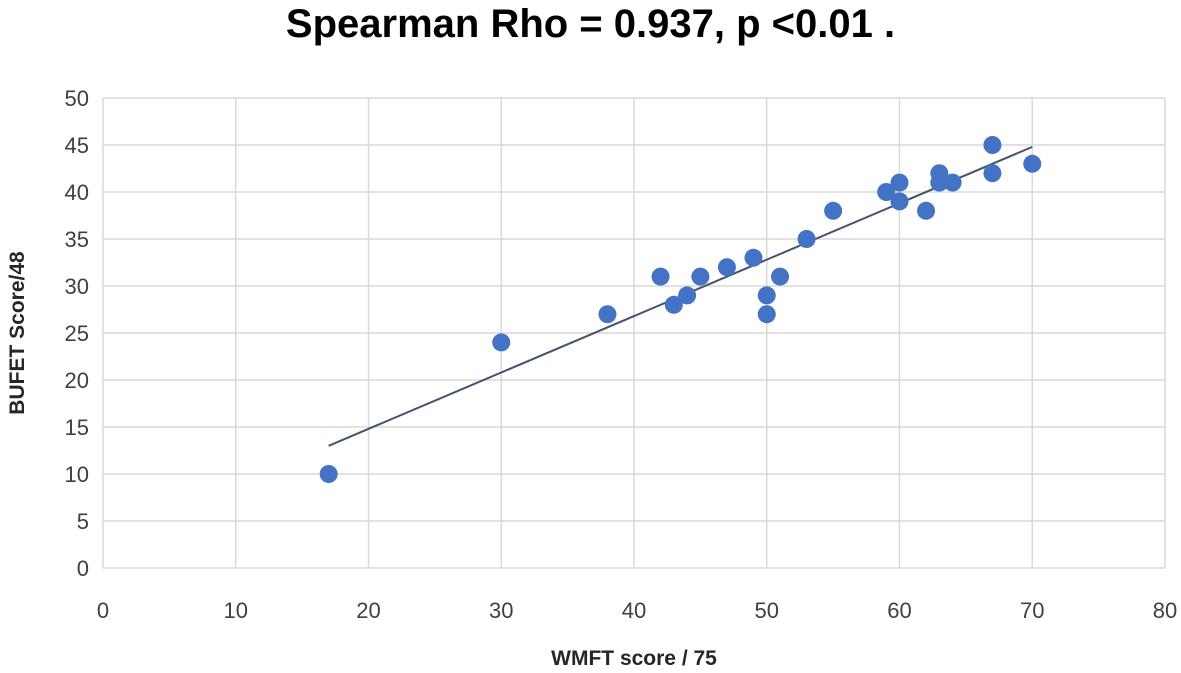  I want to click on y-tick-label: 10, so click(77, 474).